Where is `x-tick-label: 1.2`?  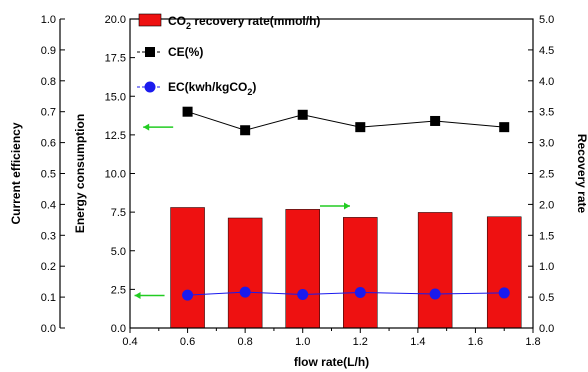 x-tick-label: 1.2 is located at coordinates (360, 342).